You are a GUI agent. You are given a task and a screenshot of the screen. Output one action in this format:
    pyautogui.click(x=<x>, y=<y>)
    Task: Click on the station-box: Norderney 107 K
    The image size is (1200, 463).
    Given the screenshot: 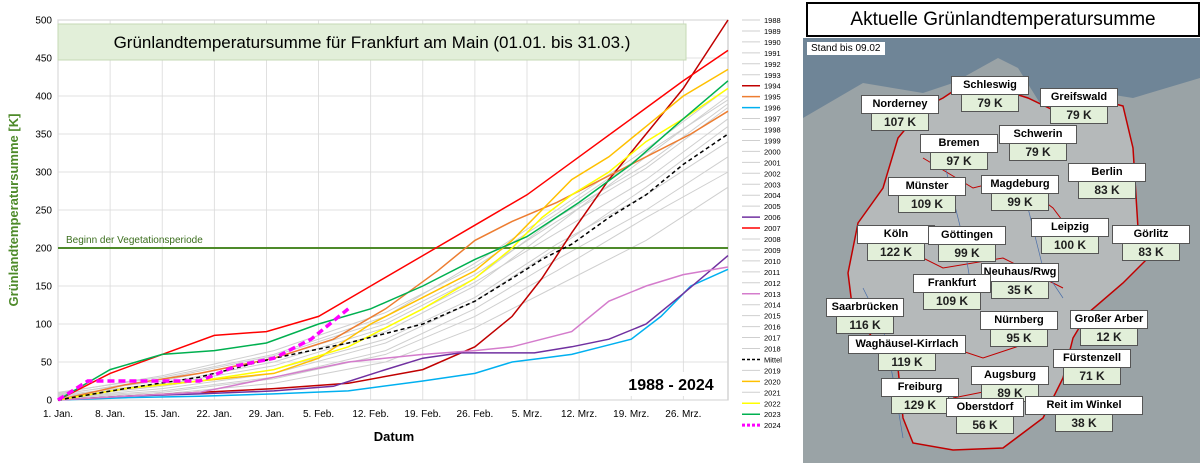 What is the action you would take?
    pyautogui.click(x=900, y=113)
    